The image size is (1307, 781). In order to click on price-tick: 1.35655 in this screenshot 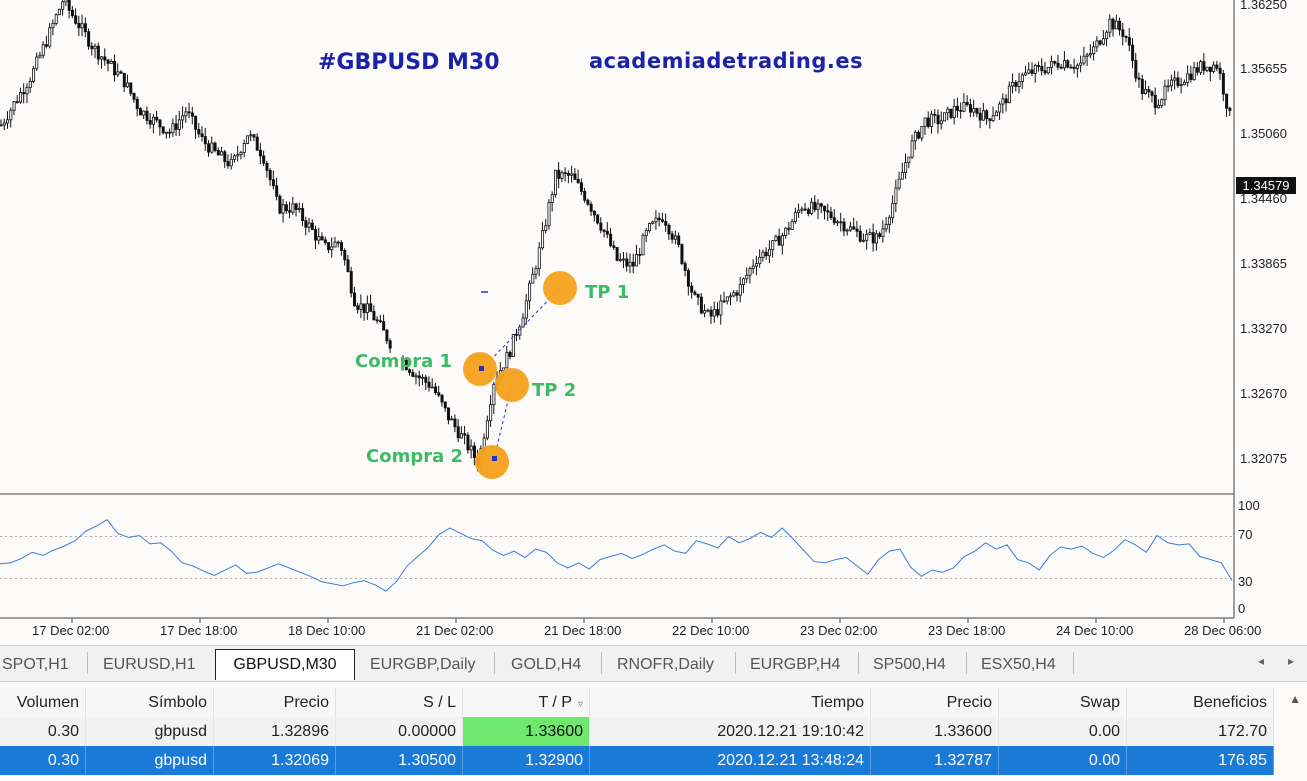, I will do `click(1263, 68)`.